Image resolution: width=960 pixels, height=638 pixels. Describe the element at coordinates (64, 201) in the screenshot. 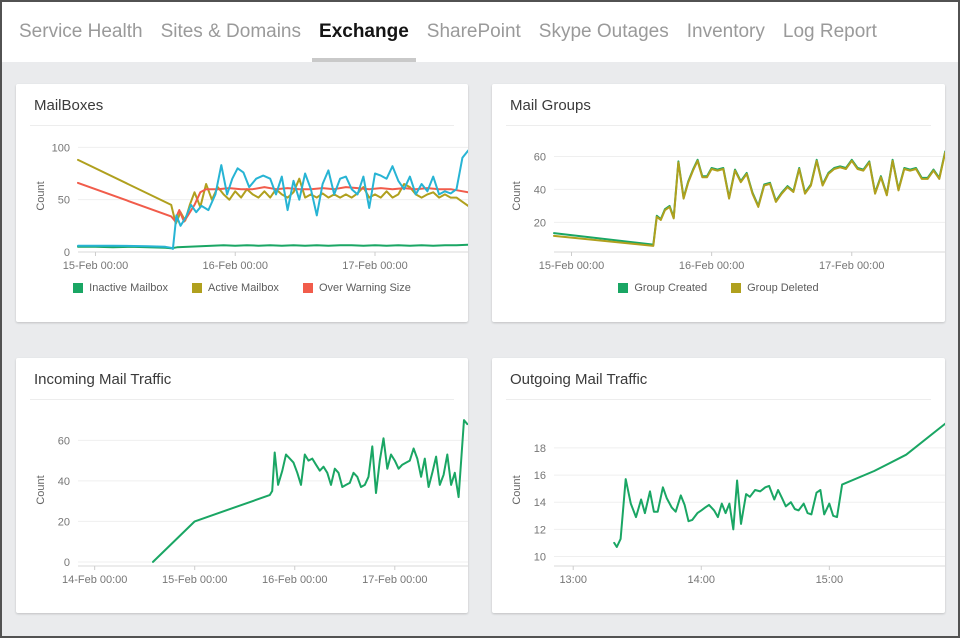

I see `y-tick-label: 50` at that location.